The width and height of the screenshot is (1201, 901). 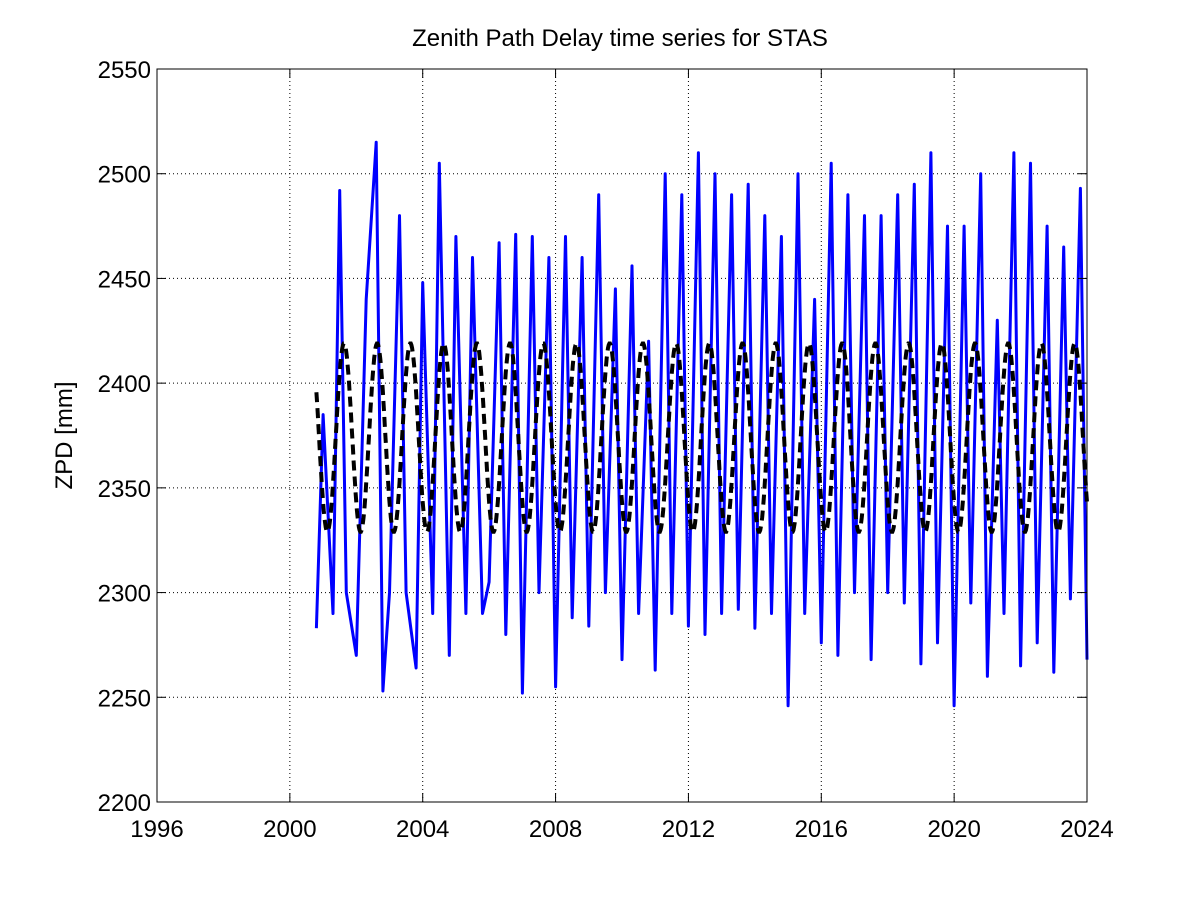 I want to click on x-tick-label: 2004, so click(x=422, y=829).